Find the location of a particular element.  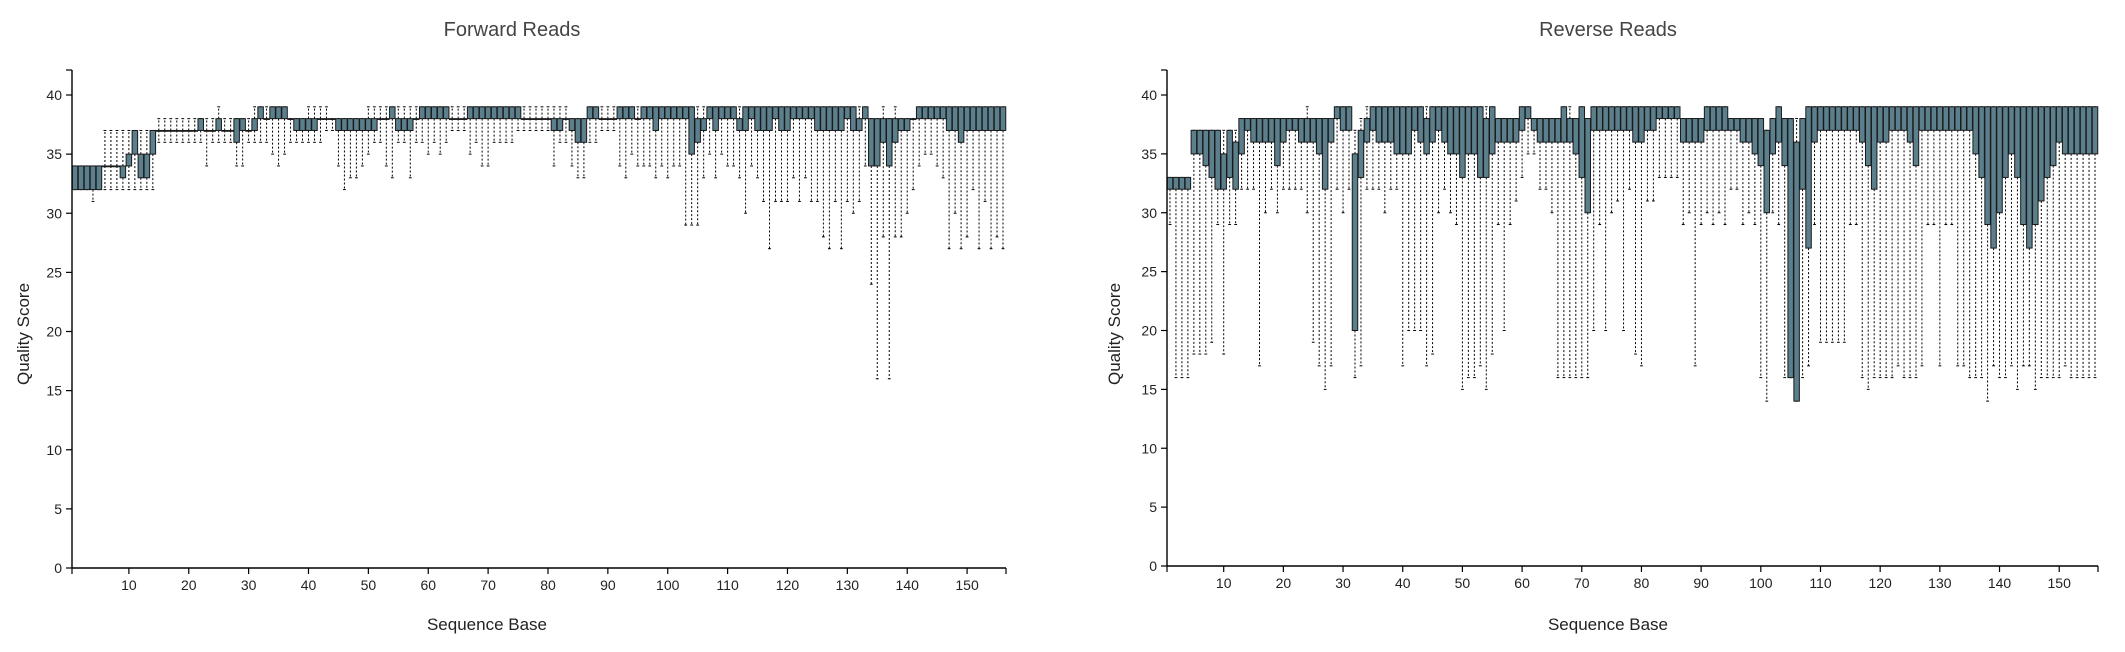

y-tick-label: 35 is located at coordinates (54, 154).